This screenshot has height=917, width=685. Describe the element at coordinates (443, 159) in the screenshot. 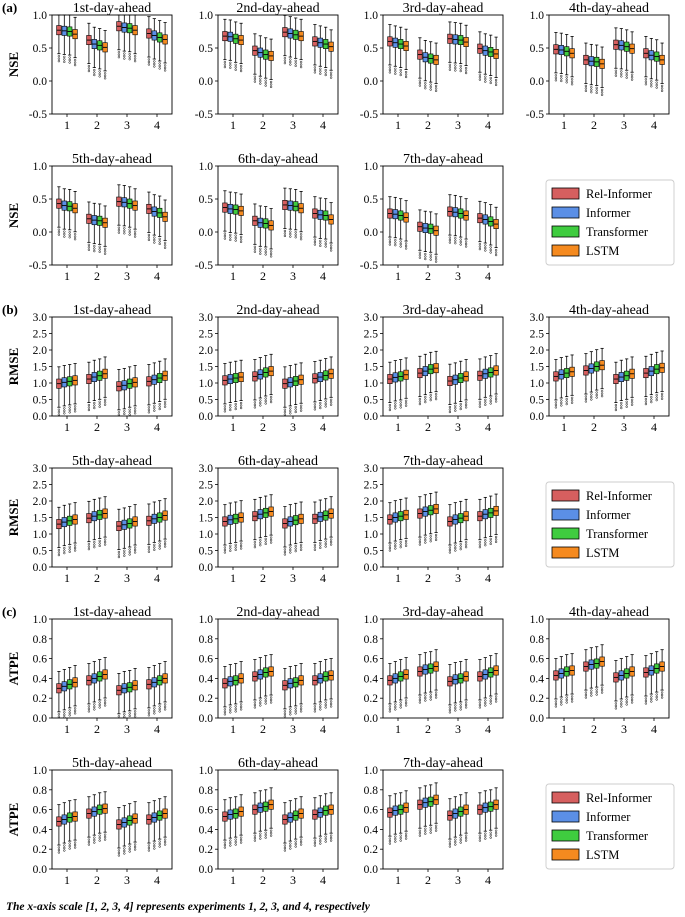

I see `subplot-title: 7th-day-ahead` at that location.